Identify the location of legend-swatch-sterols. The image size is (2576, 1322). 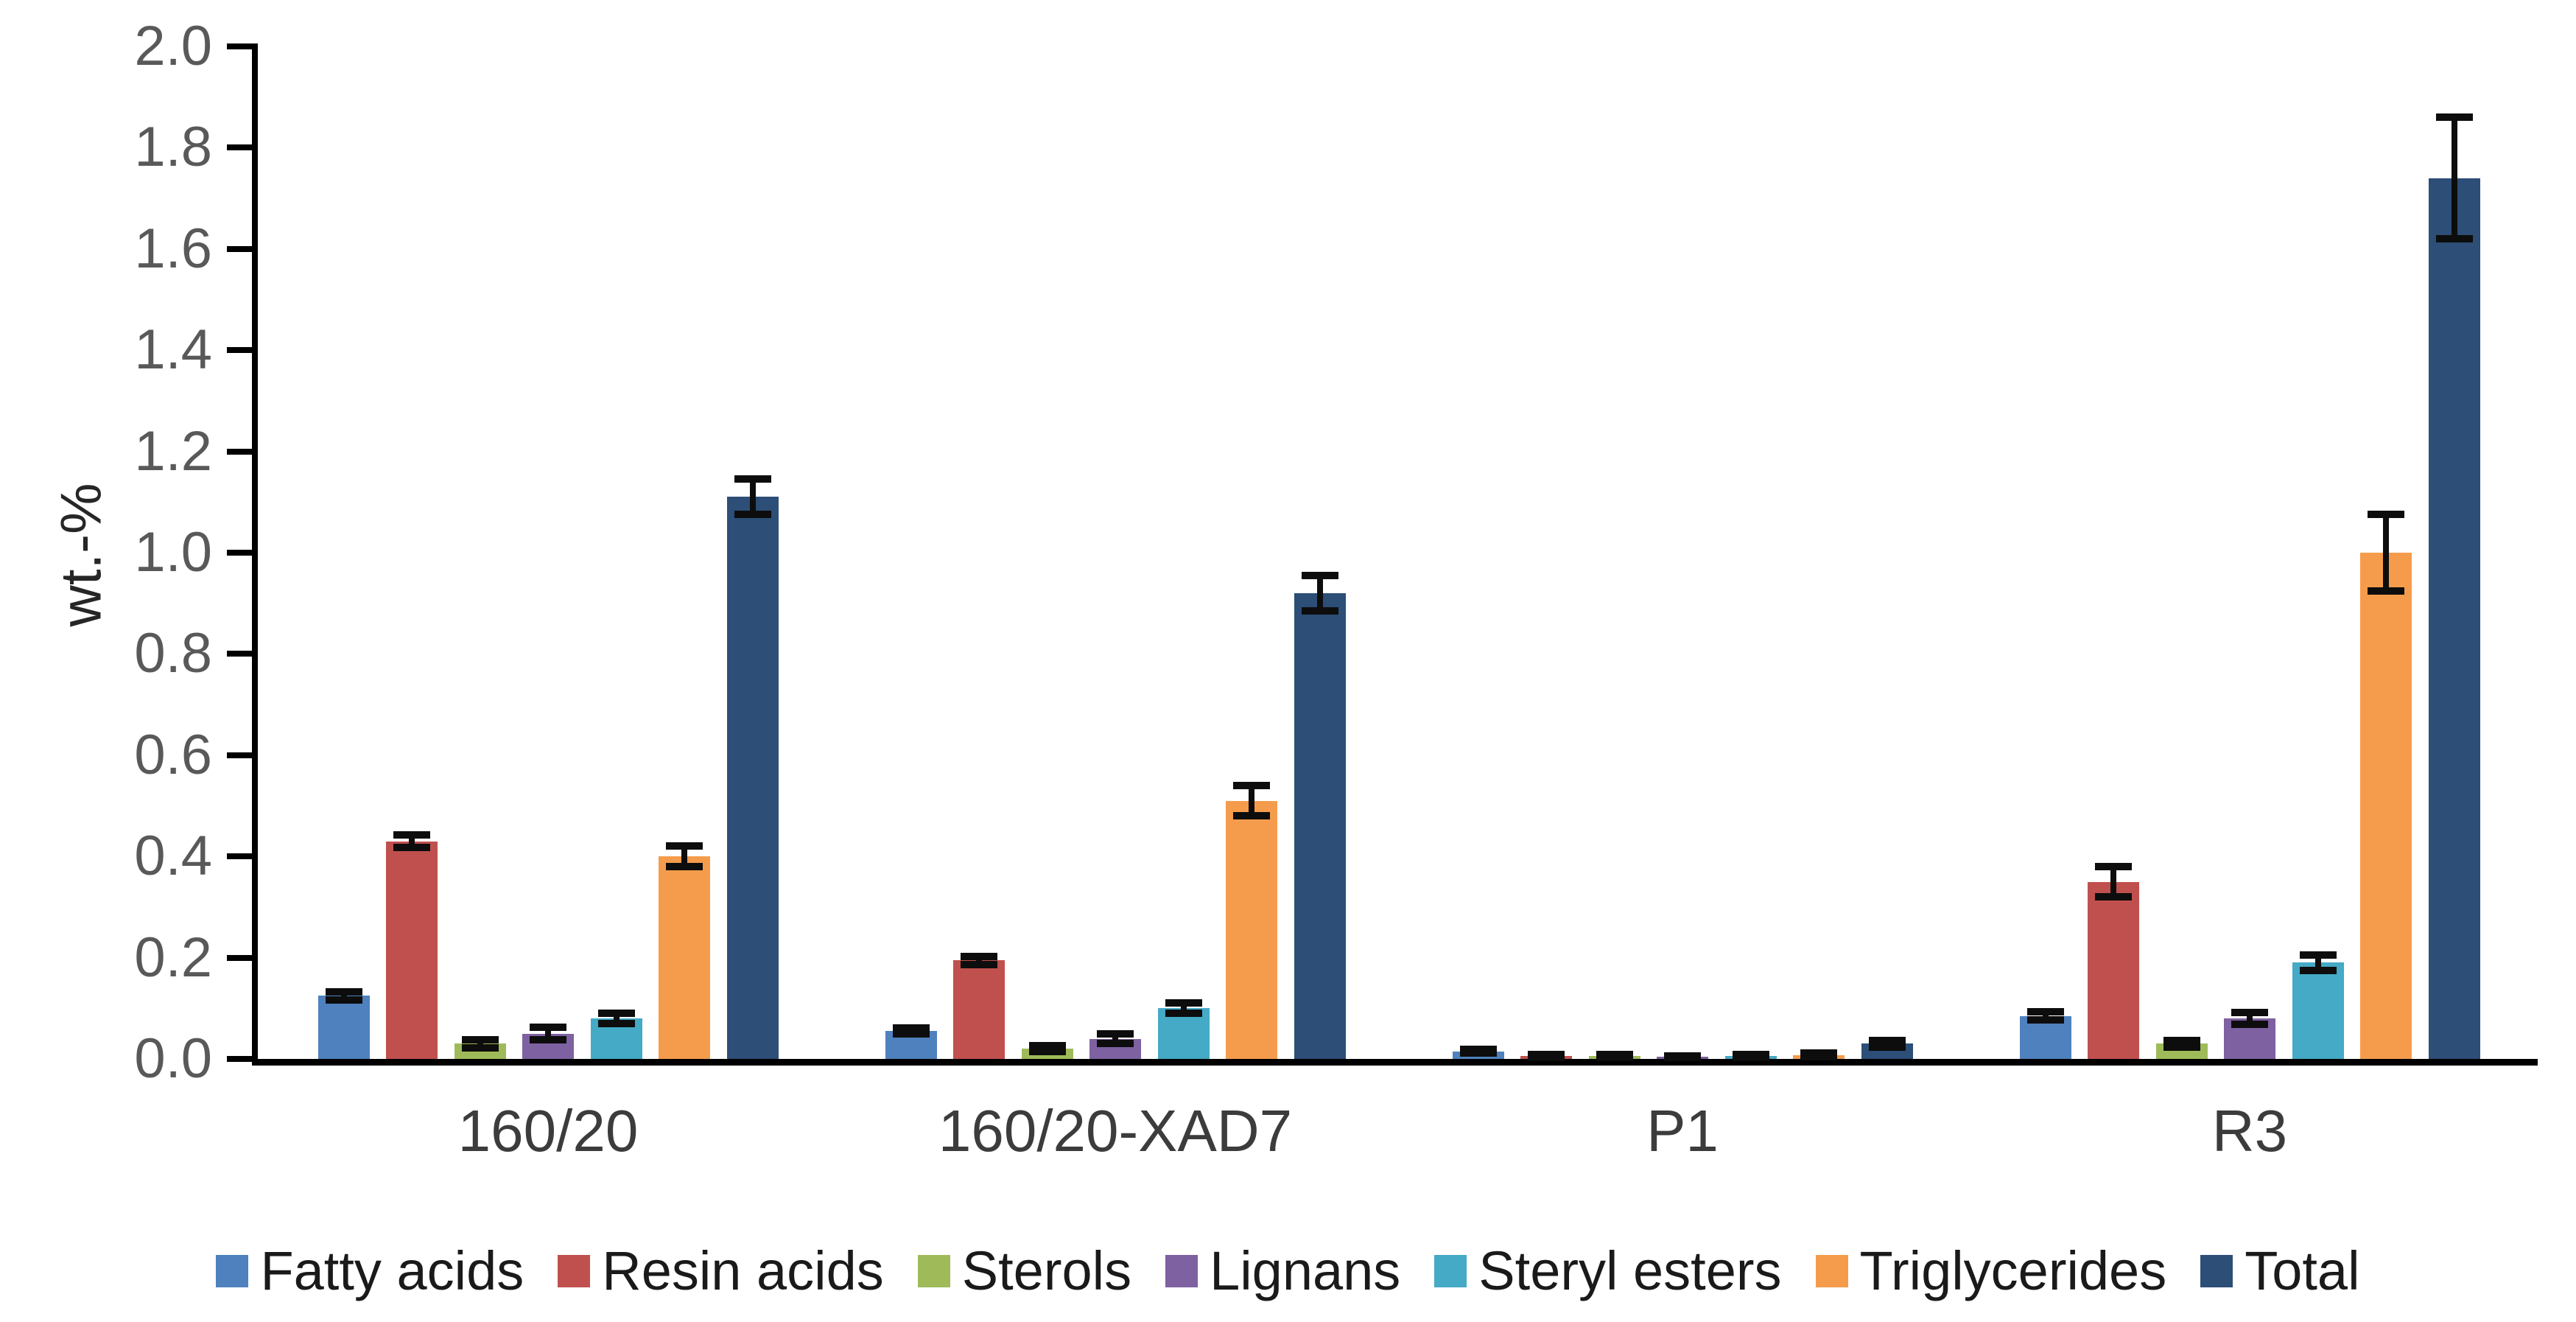
(933, 1271).